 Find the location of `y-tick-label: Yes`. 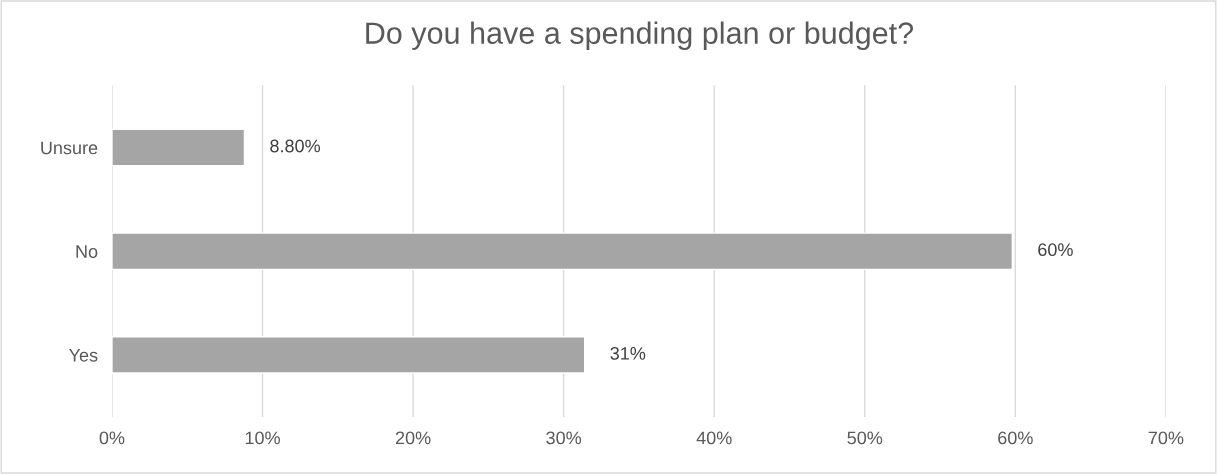

y-tick-label: Yes is located at coordinates (83, 355).